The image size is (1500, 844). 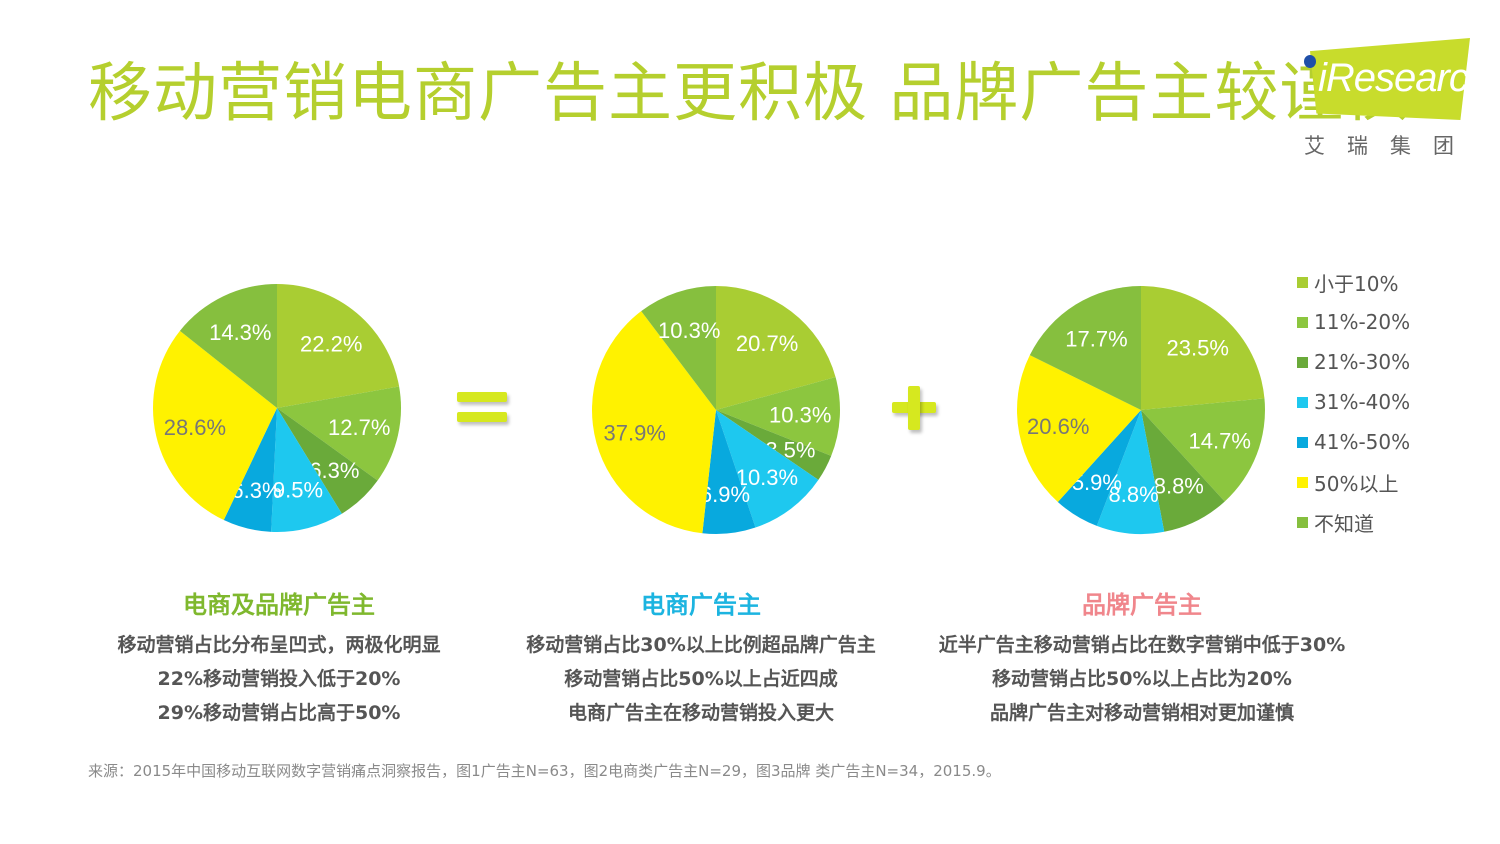 I want to click on caption-line: 移动营销占比分布呈凹式，两极化明显, so click(x=279, y=645).